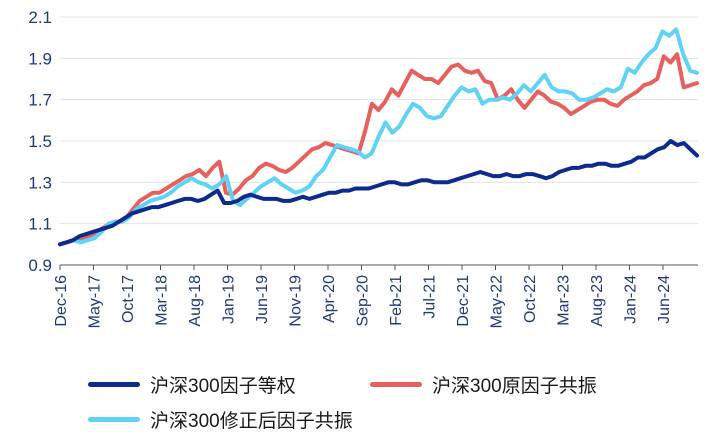 Image resolution: width=708 pixels, height=435 pixels. Describe the element at coordinates (497, 301) in the screenshot. I see `x-tick-label: May-22` at that location.